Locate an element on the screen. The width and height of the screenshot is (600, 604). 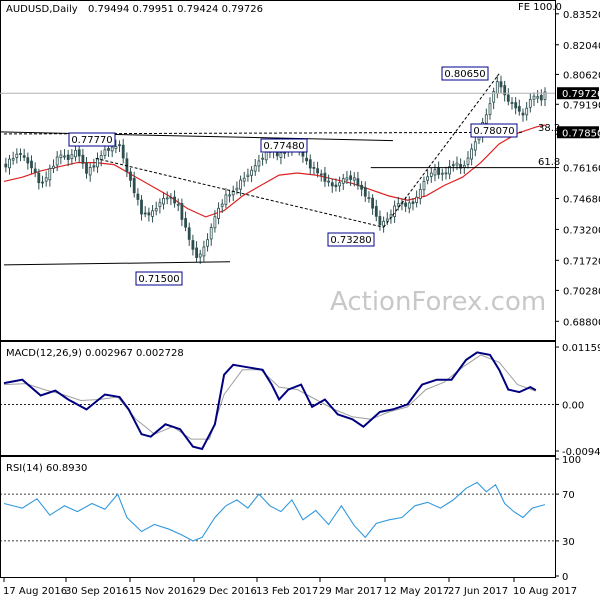
pivot-label-text: 0.77770 is located at coordinates (91, 140).